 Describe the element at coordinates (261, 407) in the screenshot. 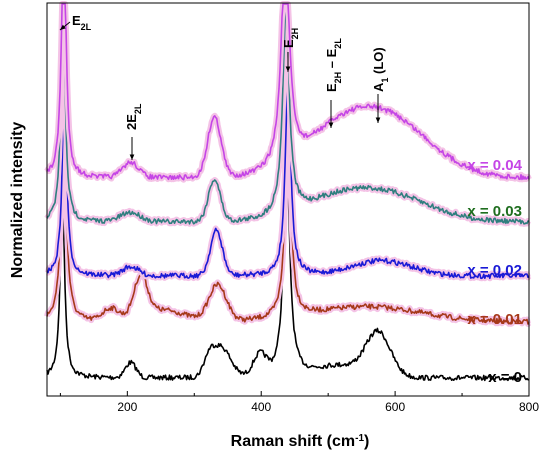

I see `x-tick-label: 400` at that location.